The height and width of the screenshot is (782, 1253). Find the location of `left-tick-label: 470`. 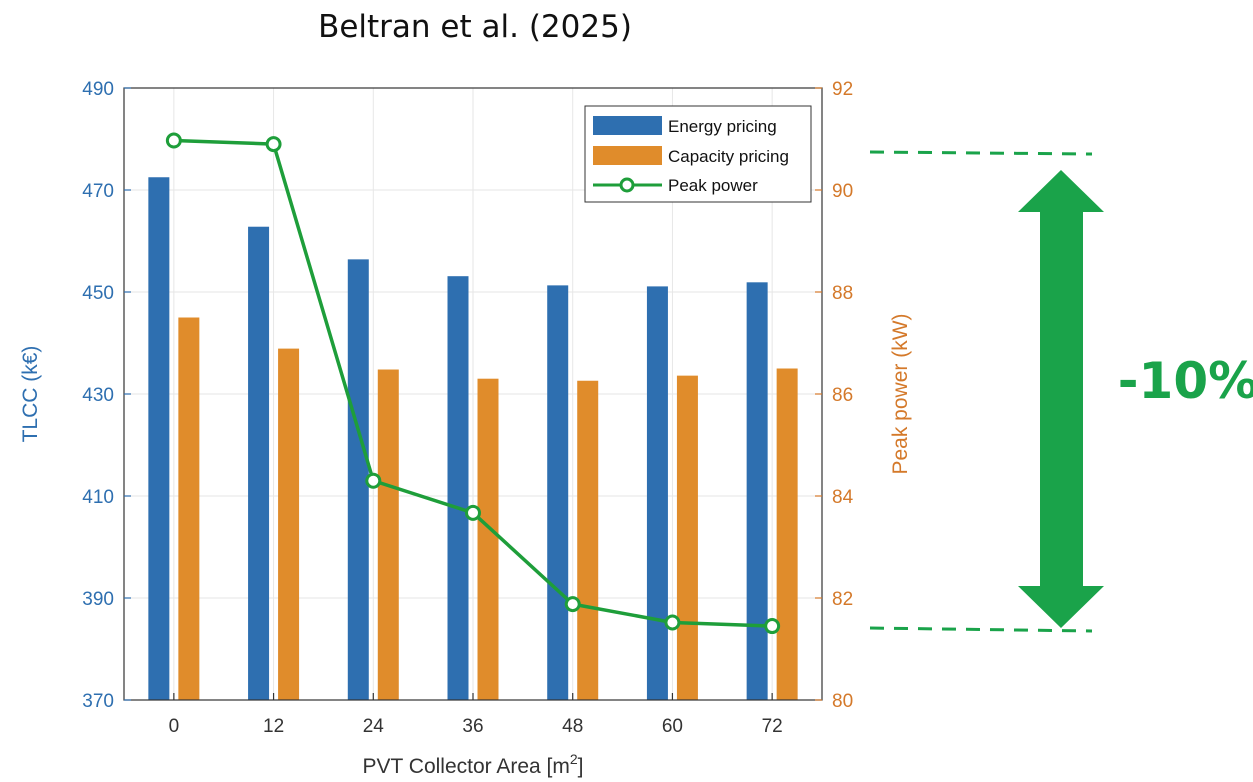

left-tick-label: 470 is located at coordinates (98, 191).